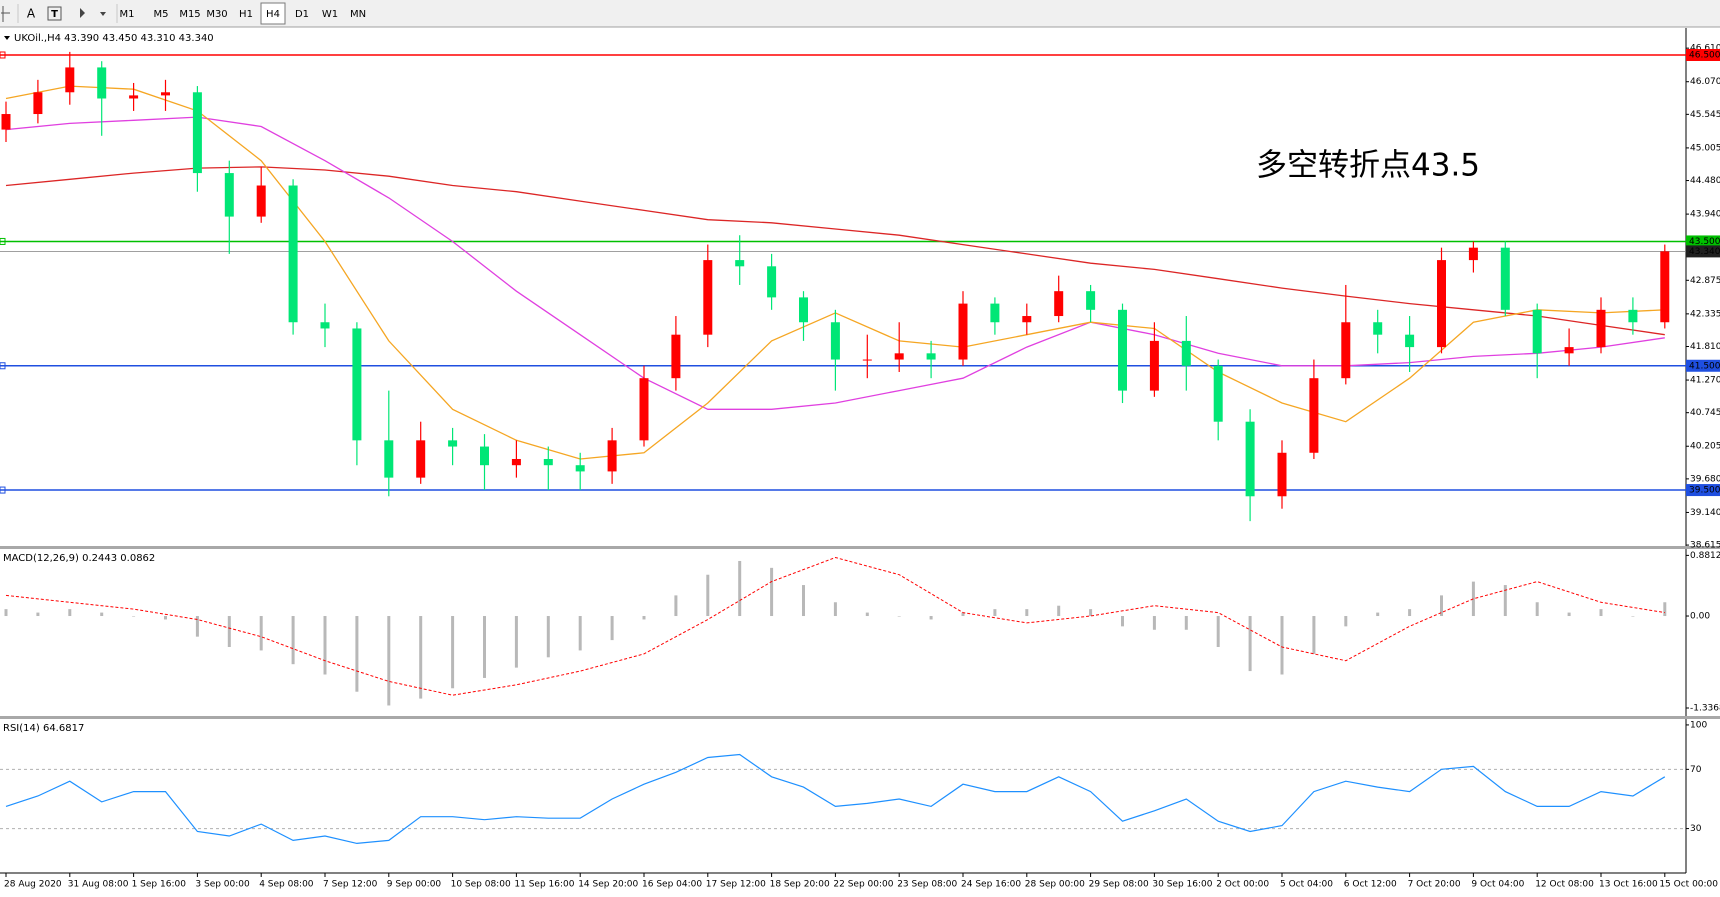 Image resolution: width=1720 pixels, height=897 pixels. I want to click on y-tick-label: 70, so click(1696, 770).